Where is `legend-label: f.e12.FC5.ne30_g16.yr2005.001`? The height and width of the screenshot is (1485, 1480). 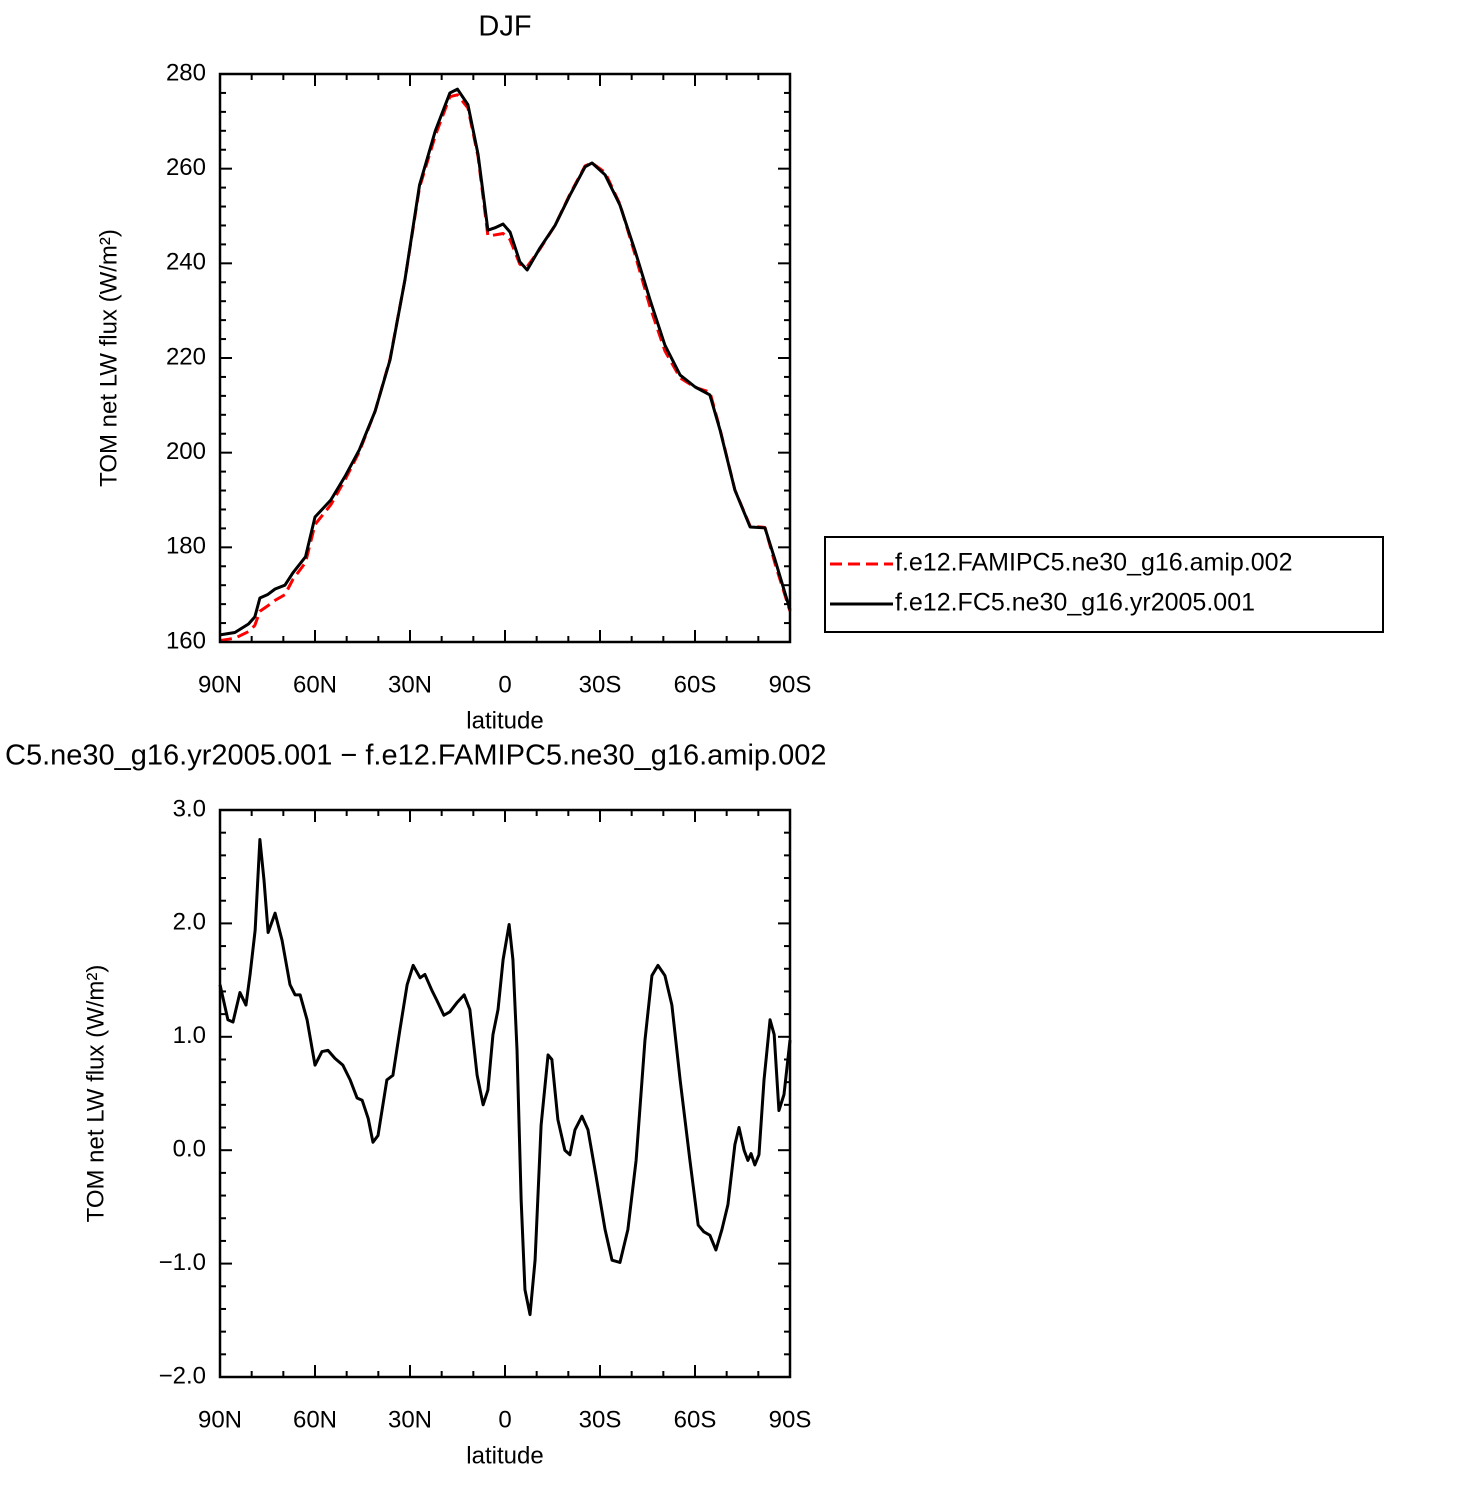 legend-label: f.e12.FC5.ne30_g16.yr2005.001 is located at coordinates (1075, 603).